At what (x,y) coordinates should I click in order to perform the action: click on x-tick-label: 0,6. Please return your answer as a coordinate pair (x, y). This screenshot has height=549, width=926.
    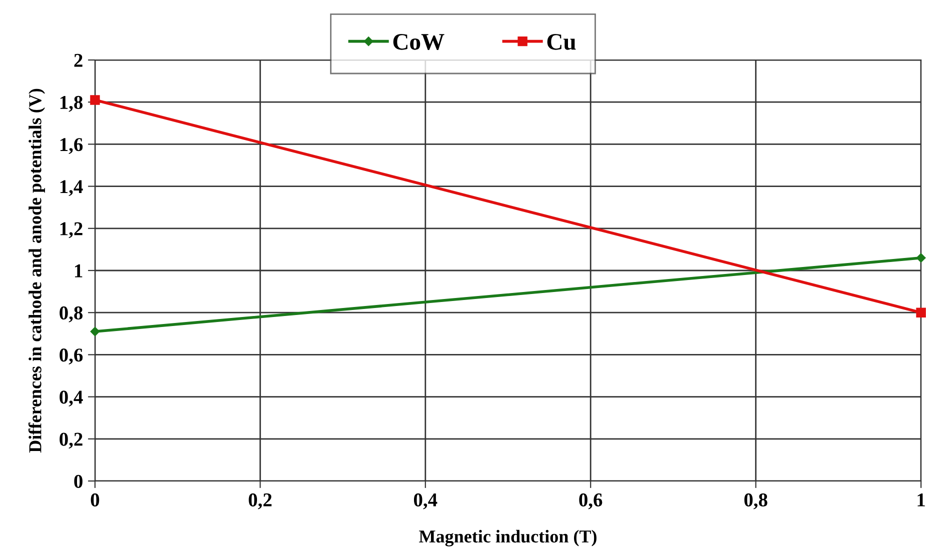
    Looking at the image, I should click on (590, 501).